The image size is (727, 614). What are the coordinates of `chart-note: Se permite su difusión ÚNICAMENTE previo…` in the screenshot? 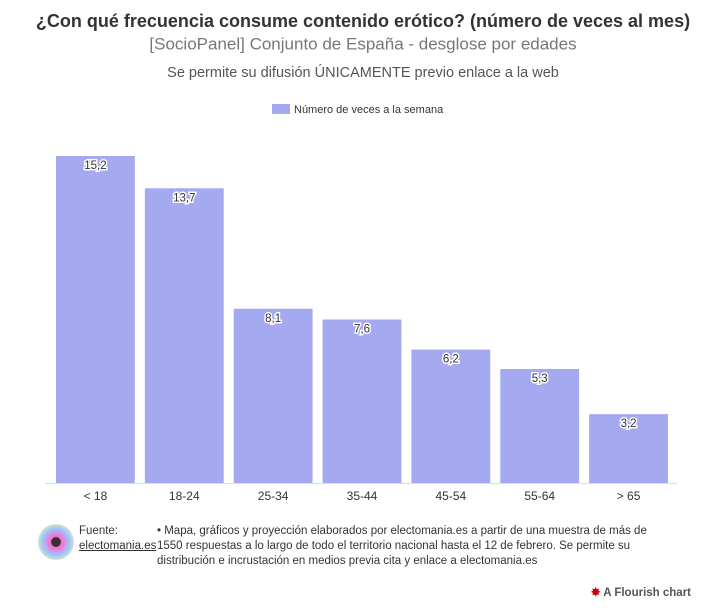 It's located at (363, 72).